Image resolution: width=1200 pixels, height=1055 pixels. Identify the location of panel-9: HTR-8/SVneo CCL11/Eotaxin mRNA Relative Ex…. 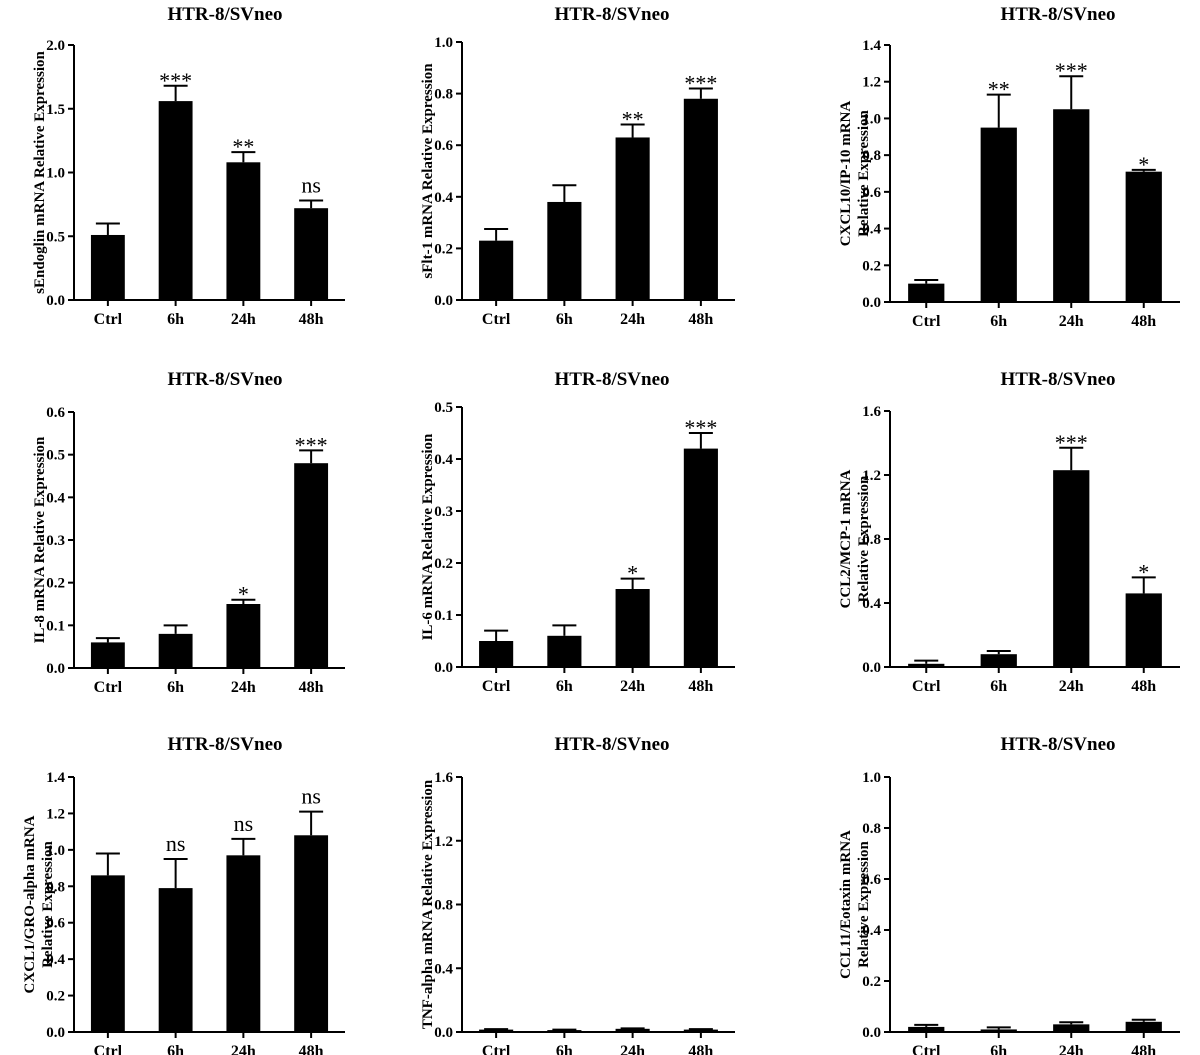
(1009, 894).